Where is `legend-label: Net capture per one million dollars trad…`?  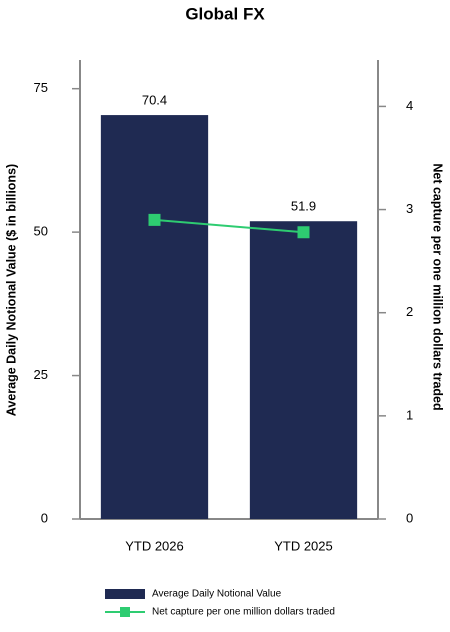
legend-label: Net capture per one million dollars trad… is located at coordinates (243, 612).